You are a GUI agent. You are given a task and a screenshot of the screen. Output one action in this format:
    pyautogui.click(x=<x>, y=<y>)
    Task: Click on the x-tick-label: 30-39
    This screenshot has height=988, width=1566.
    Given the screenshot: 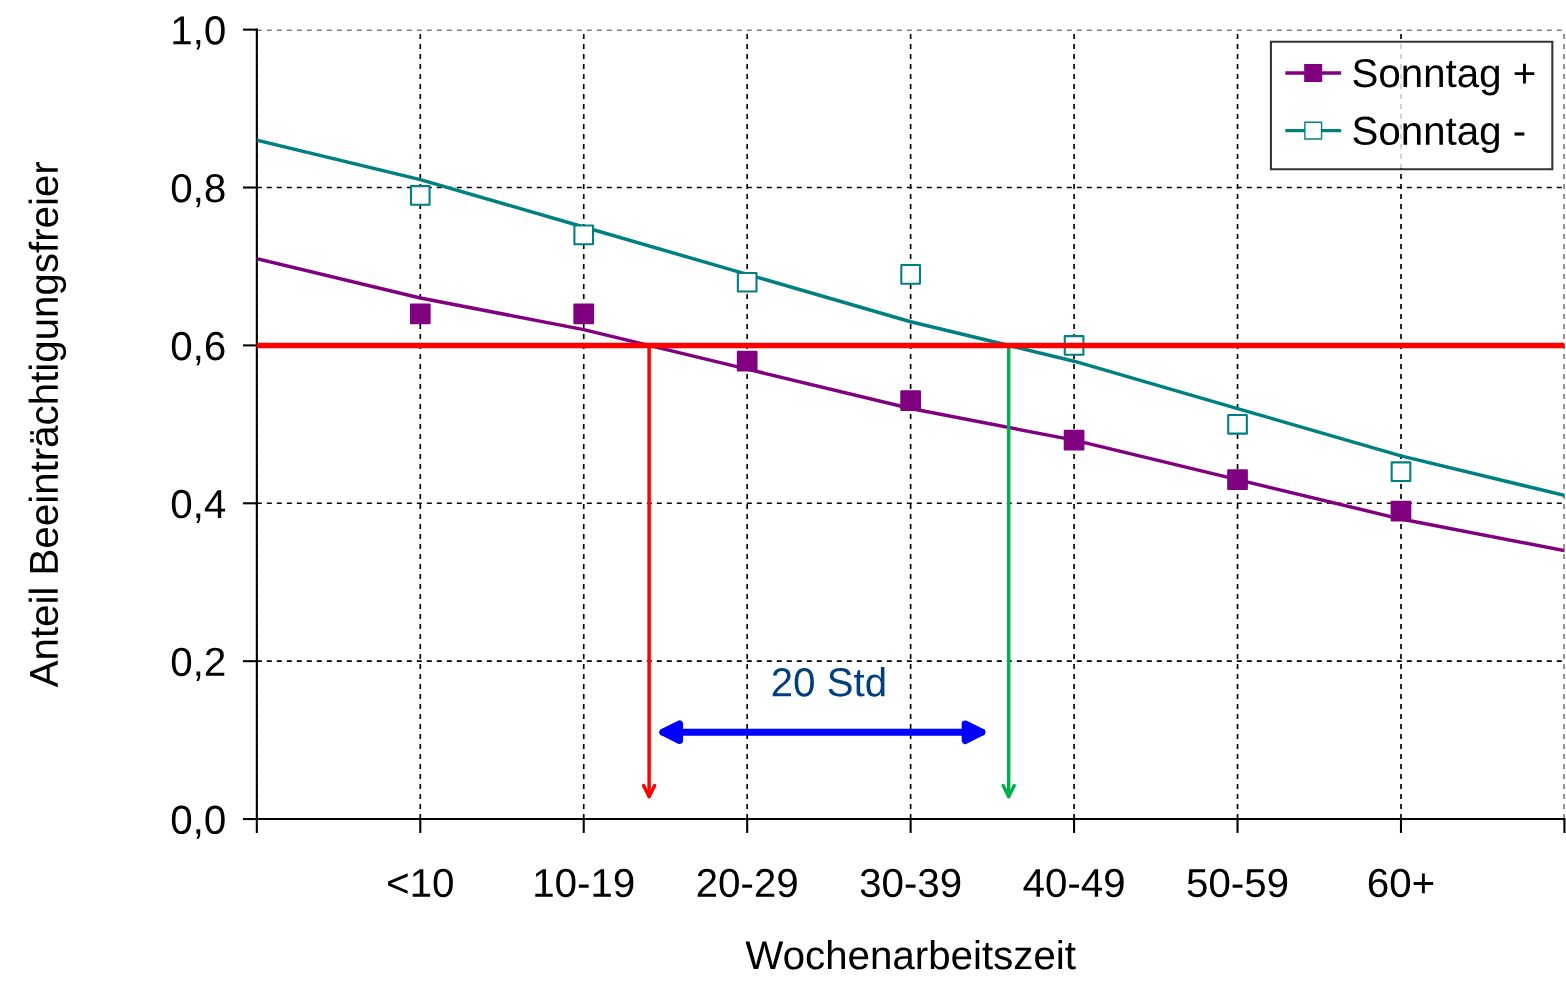 What is the action you would take?
    pyautogui.click(x=910, y=883)
    